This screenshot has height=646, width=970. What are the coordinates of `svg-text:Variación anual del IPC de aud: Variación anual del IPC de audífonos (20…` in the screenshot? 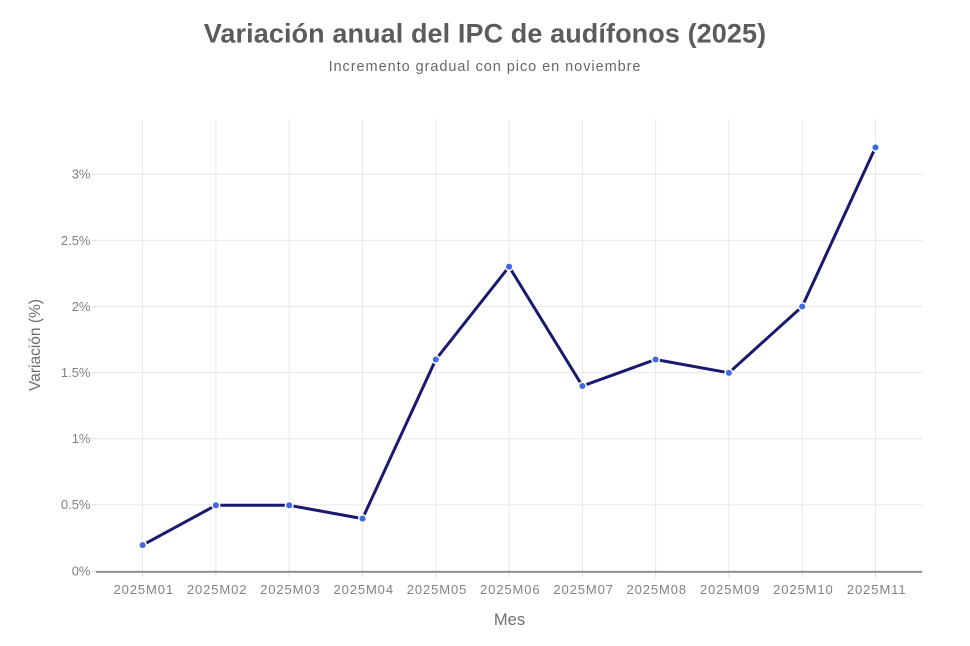 It's located at (485, 34).